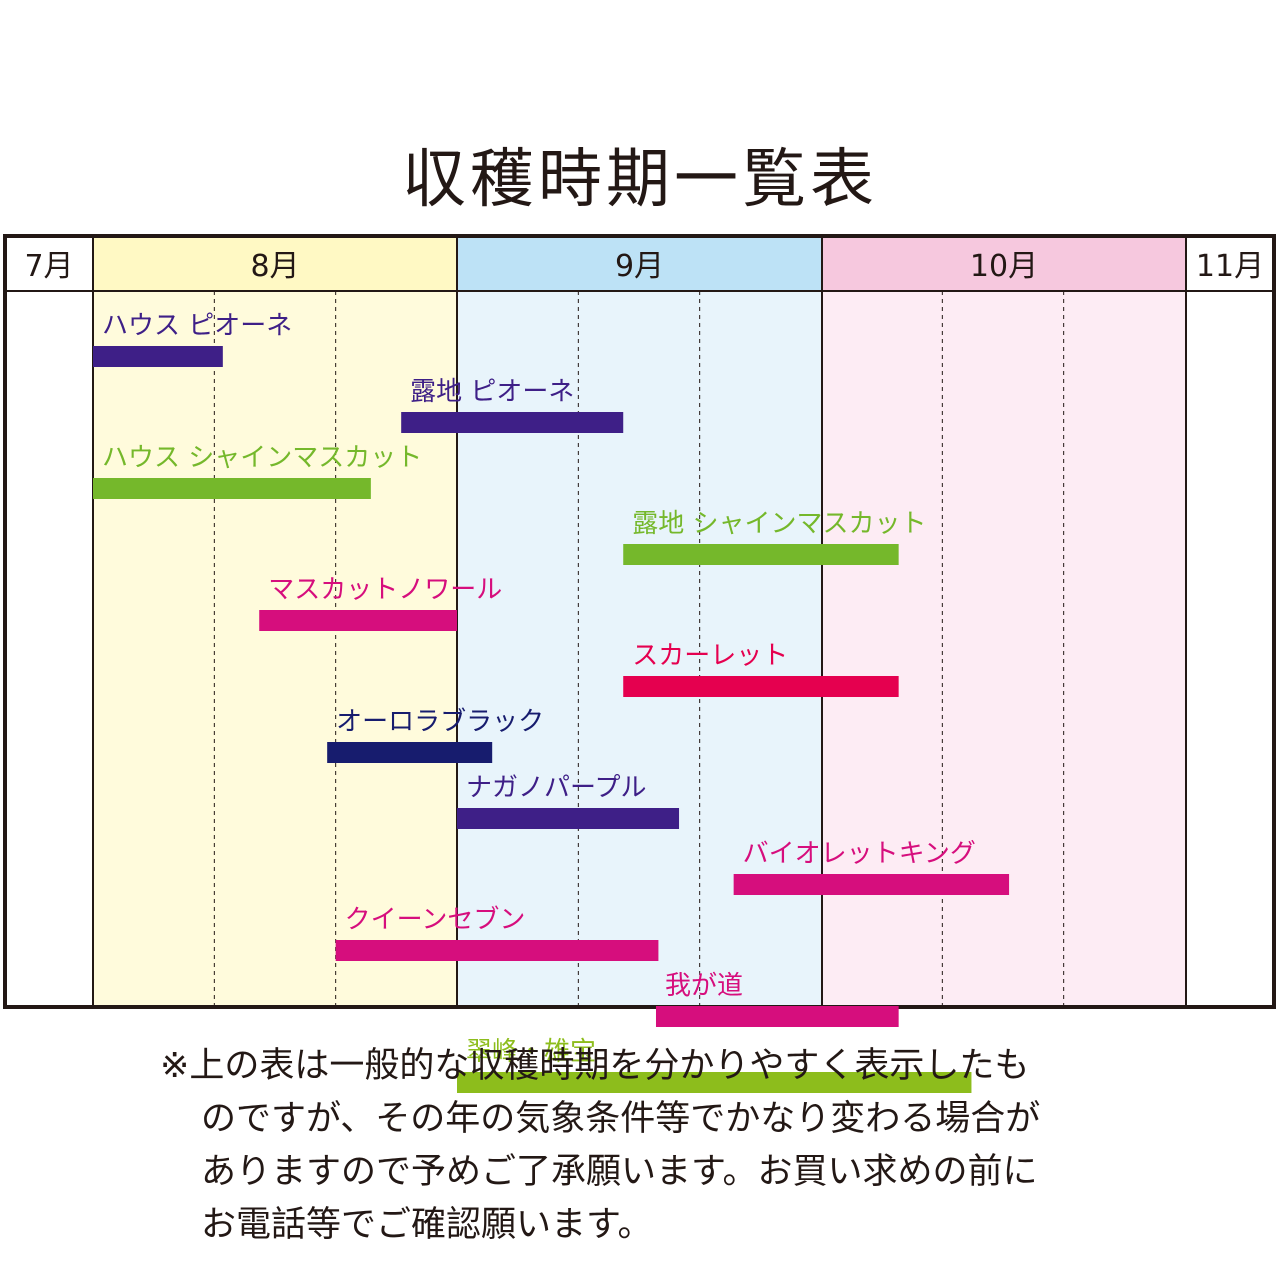 This screenshot has width=1280, height=1280. Describe the element at coordinates (779, 524) in the screenshot. I see `series-label: 露地 シャインマスカット` at that location.